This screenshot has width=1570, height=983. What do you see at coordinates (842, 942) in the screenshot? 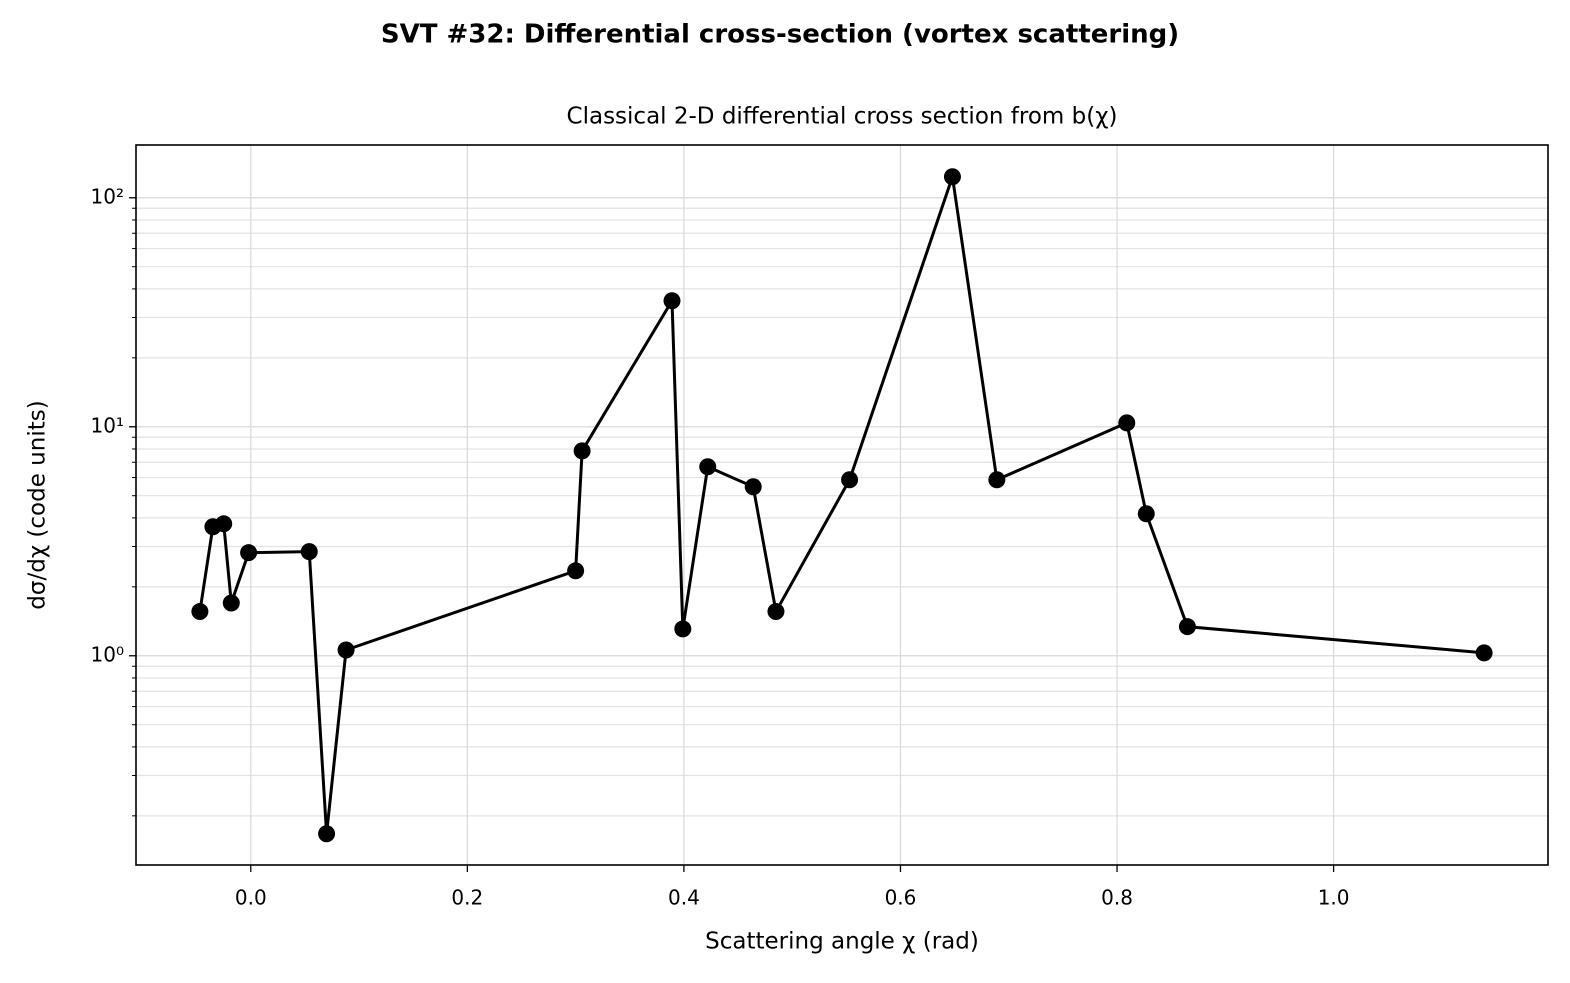
I see `x-axis-label: Scattering angle χ (rad)` at bounding box center [842, 942].